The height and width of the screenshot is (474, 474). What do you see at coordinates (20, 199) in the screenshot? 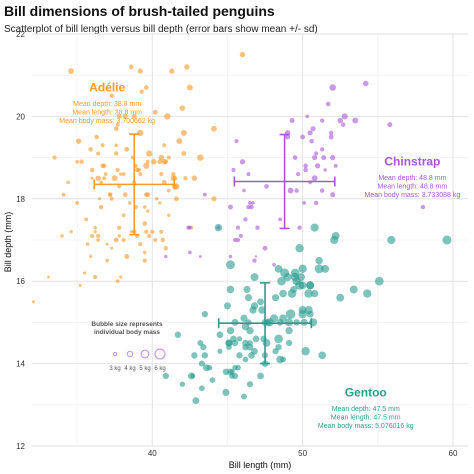
I see `y-tick-label: 18` at bounding box center [20, 199].